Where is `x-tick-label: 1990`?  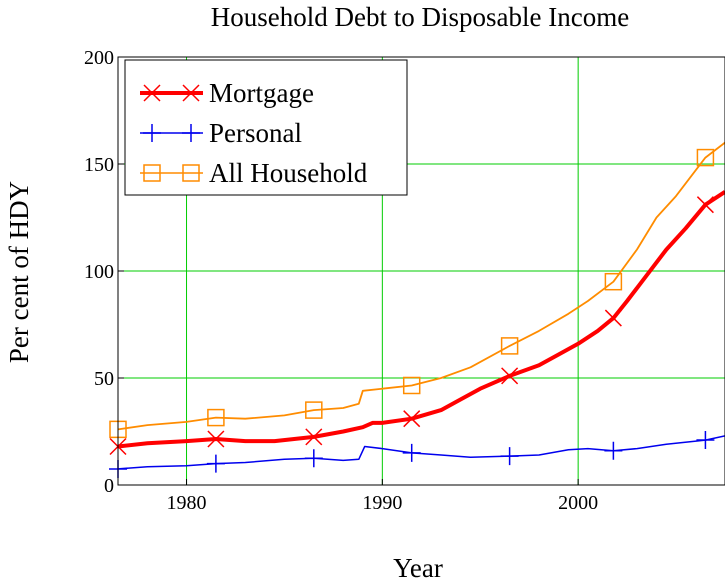
x-tick-label: 1990 is located at coordinates (382, 503).